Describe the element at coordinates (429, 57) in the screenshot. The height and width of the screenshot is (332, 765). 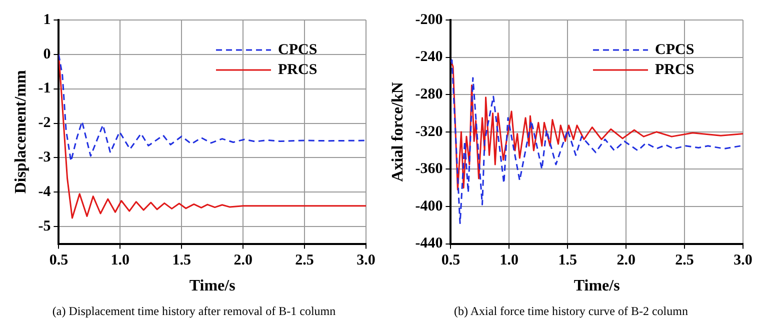
I see `y-tick-label: -240` at that location.